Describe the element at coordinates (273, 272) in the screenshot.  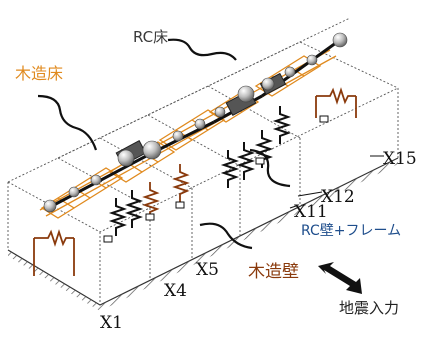
I see `wood-wall-label: 木造壁` at that location.